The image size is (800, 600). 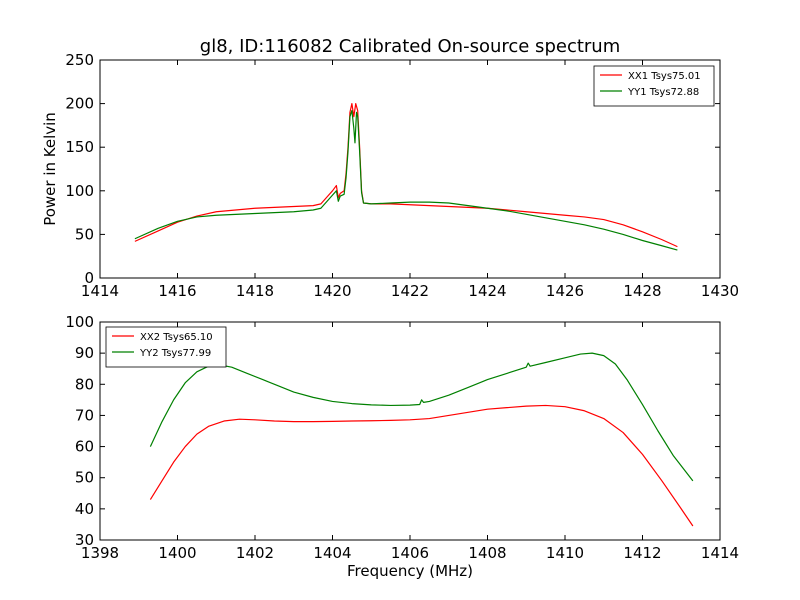 What do you see at coordinates (642, 291) in the screenshot?
I see `top-x-tick-label: 1428` at bounding box center [642, 291].